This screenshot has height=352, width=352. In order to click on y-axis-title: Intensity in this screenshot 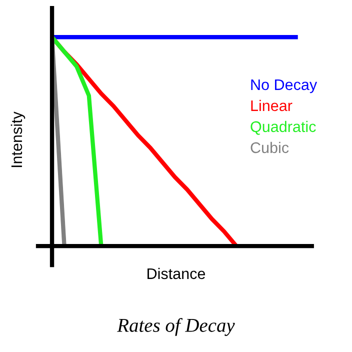, I will do `click(18, 140)`.